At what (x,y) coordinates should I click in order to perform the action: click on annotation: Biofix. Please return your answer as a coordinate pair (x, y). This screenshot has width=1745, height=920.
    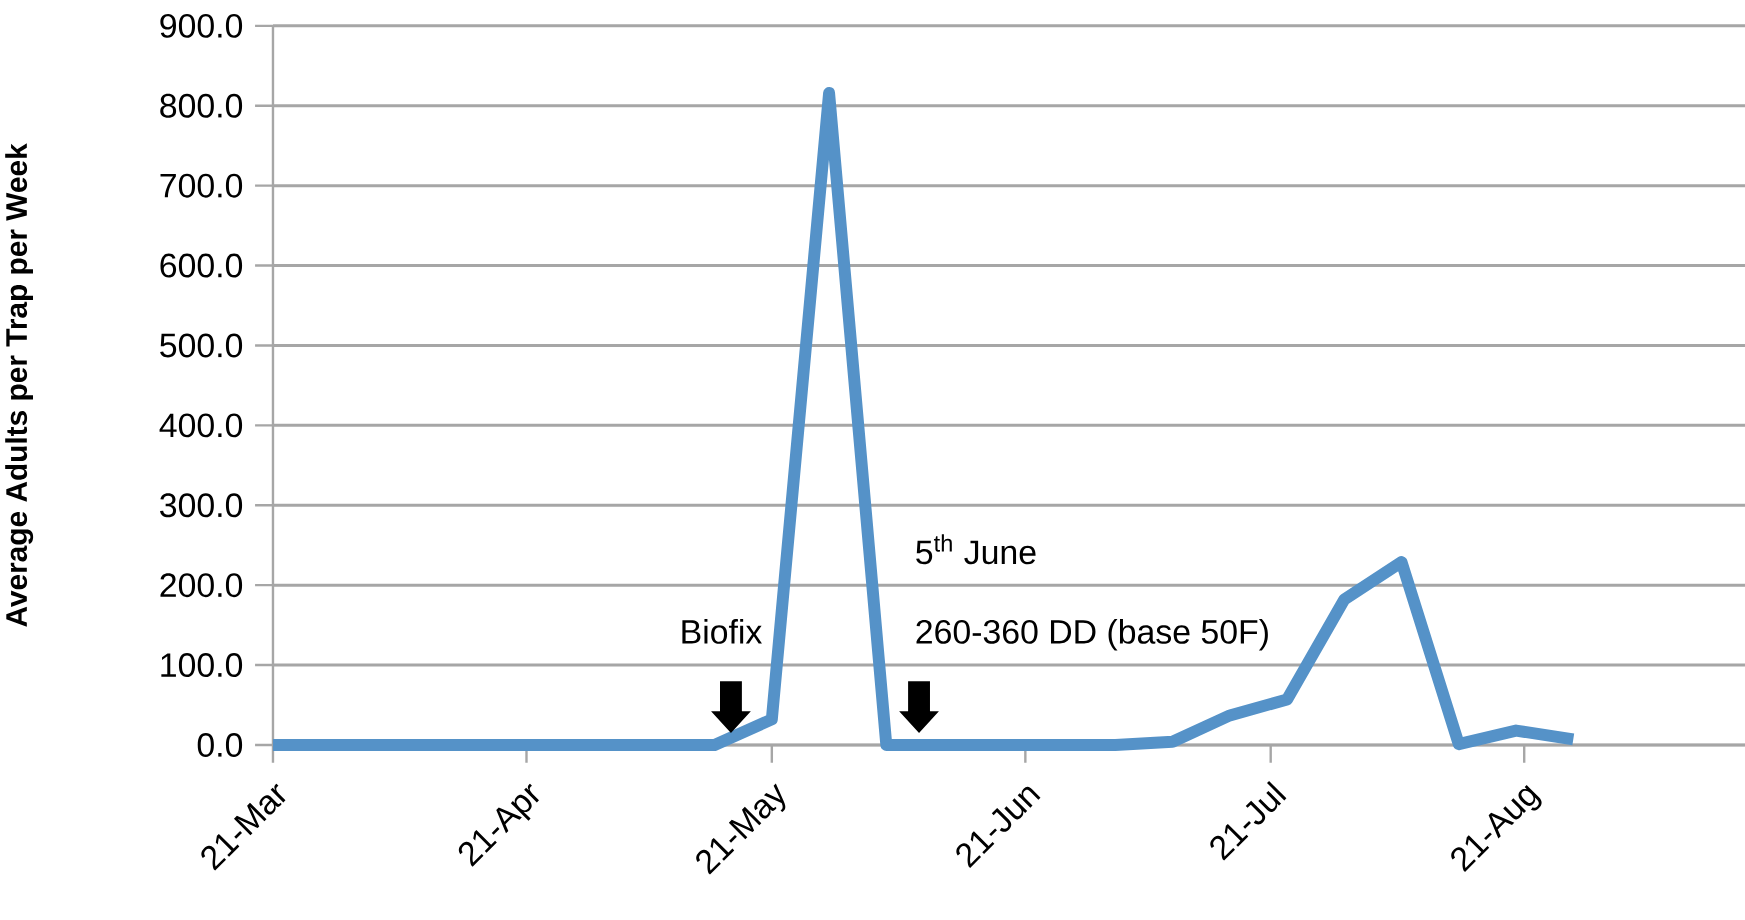
    Looking at the image, I should click on (722, 631).